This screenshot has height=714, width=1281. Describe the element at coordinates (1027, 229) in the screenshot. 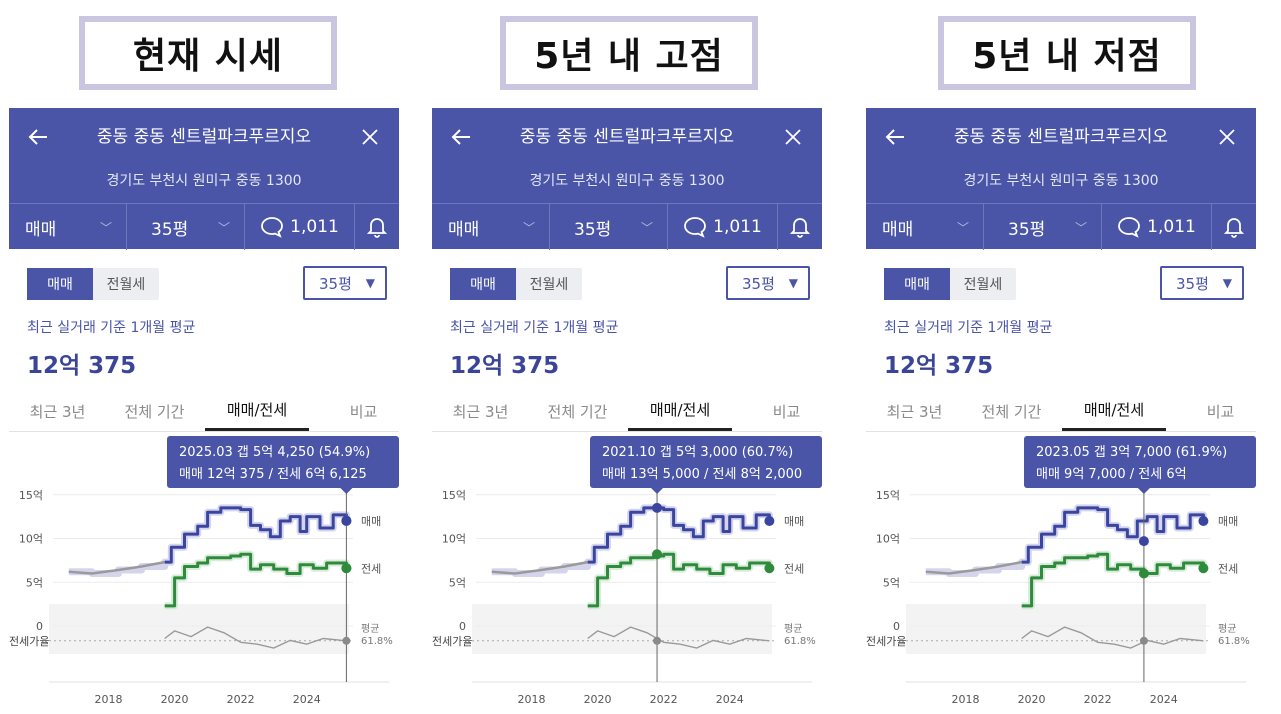

I see `area-label: 35평` at that location.